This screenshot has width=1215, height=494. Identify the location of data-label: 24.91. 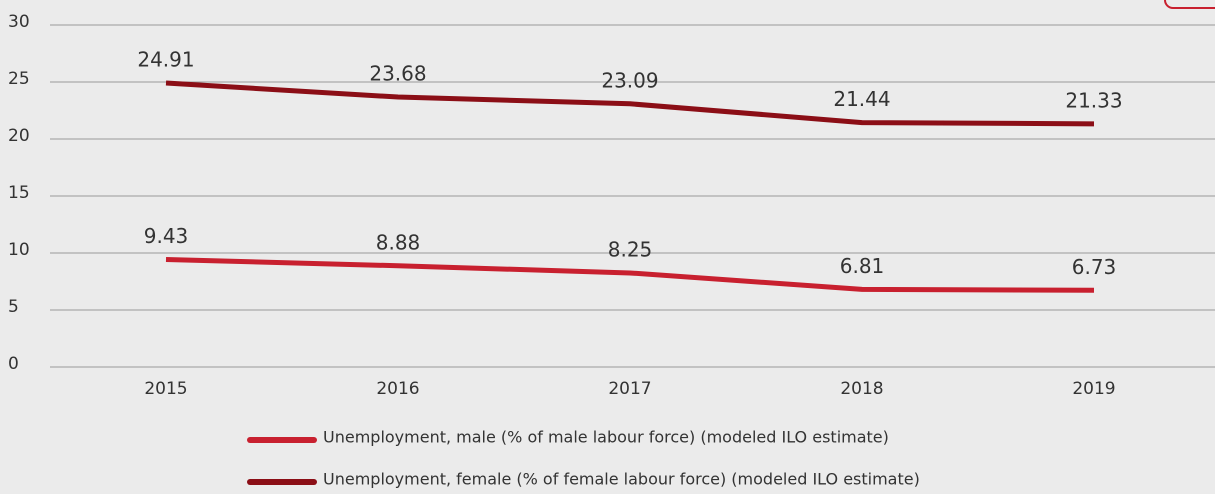
(165, 60).